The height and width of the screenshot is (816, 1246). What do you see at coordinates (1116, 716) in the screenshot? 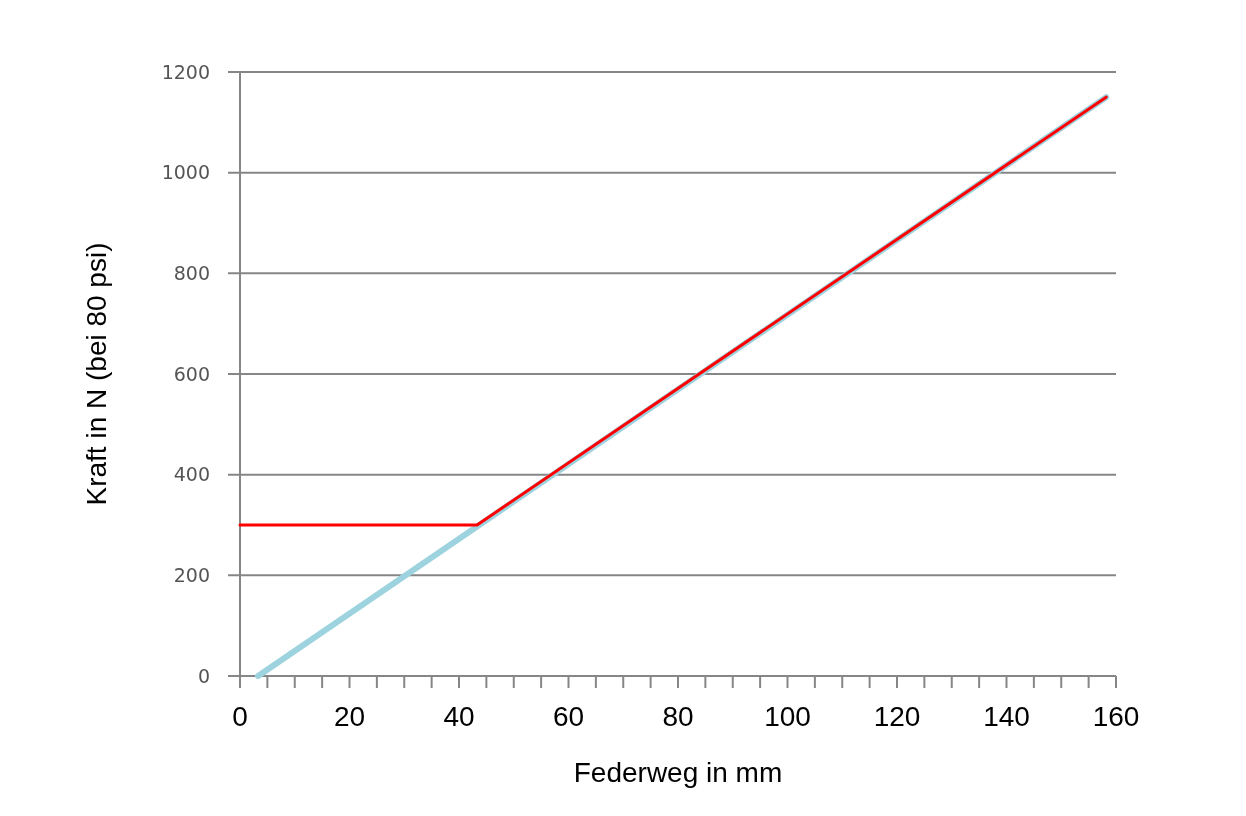
I see `x-tick-label: 160` at bounding box center [1116, 716].